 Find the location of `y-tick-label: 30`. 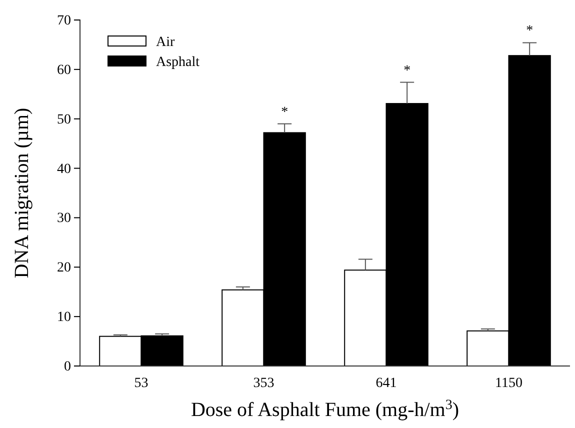

y-tick-label: 30 is located at coordinates (64, 218).